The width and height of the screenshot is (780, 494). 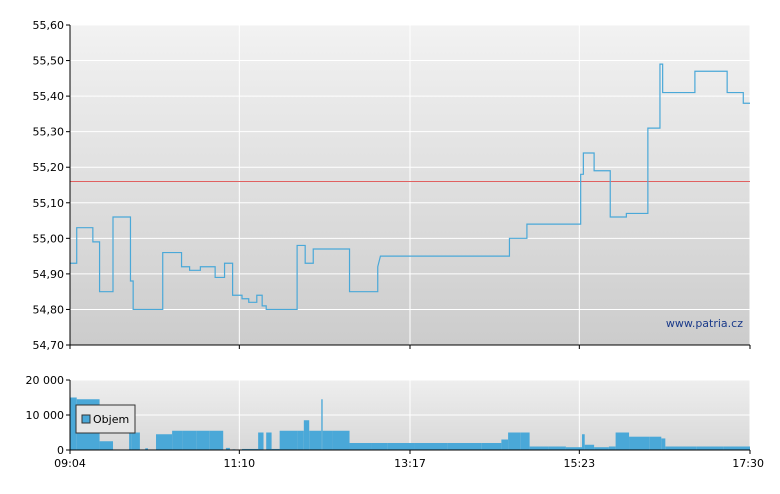 What do you see at coordinates (49, 25) in the screenshot?
I see `price-y-tick-label: 55,60` at bounding box center [49, 25].